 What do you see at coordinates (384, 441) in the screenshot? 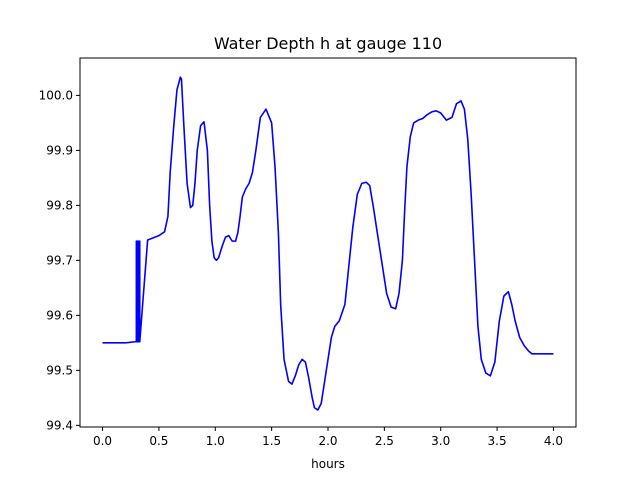
I see `x-tick-label: 2.5` at bounding box center [384, 441].